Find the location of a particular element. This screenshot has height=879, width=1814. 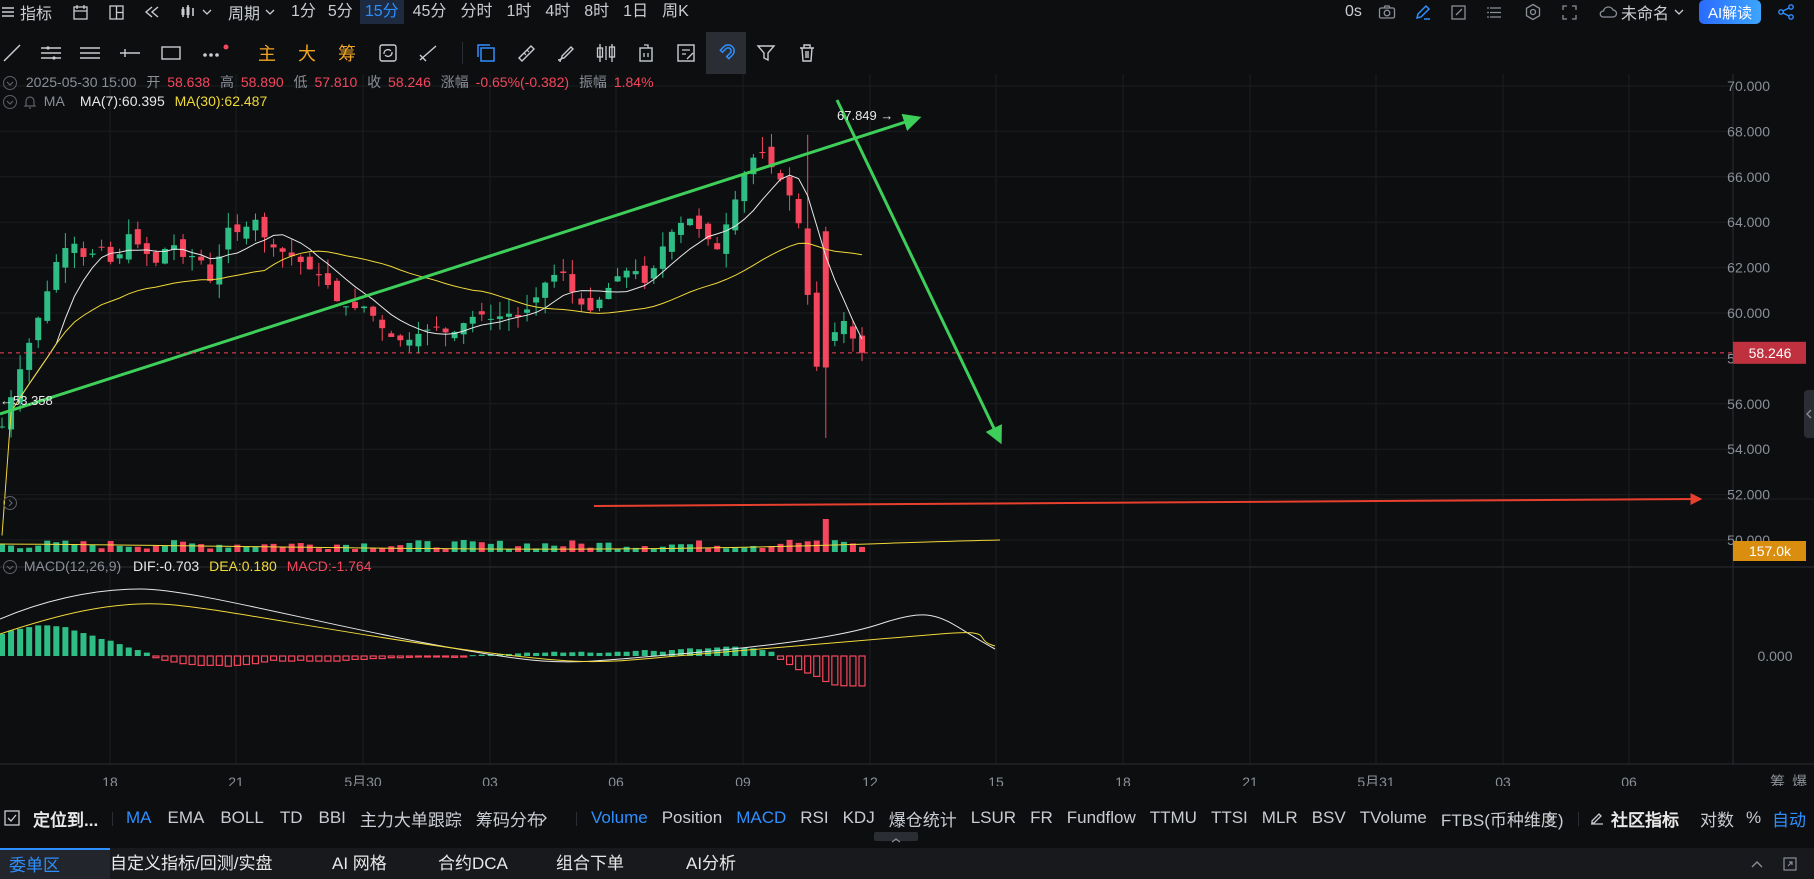

big-order-button: 大 is located at coordinates (307, 54).